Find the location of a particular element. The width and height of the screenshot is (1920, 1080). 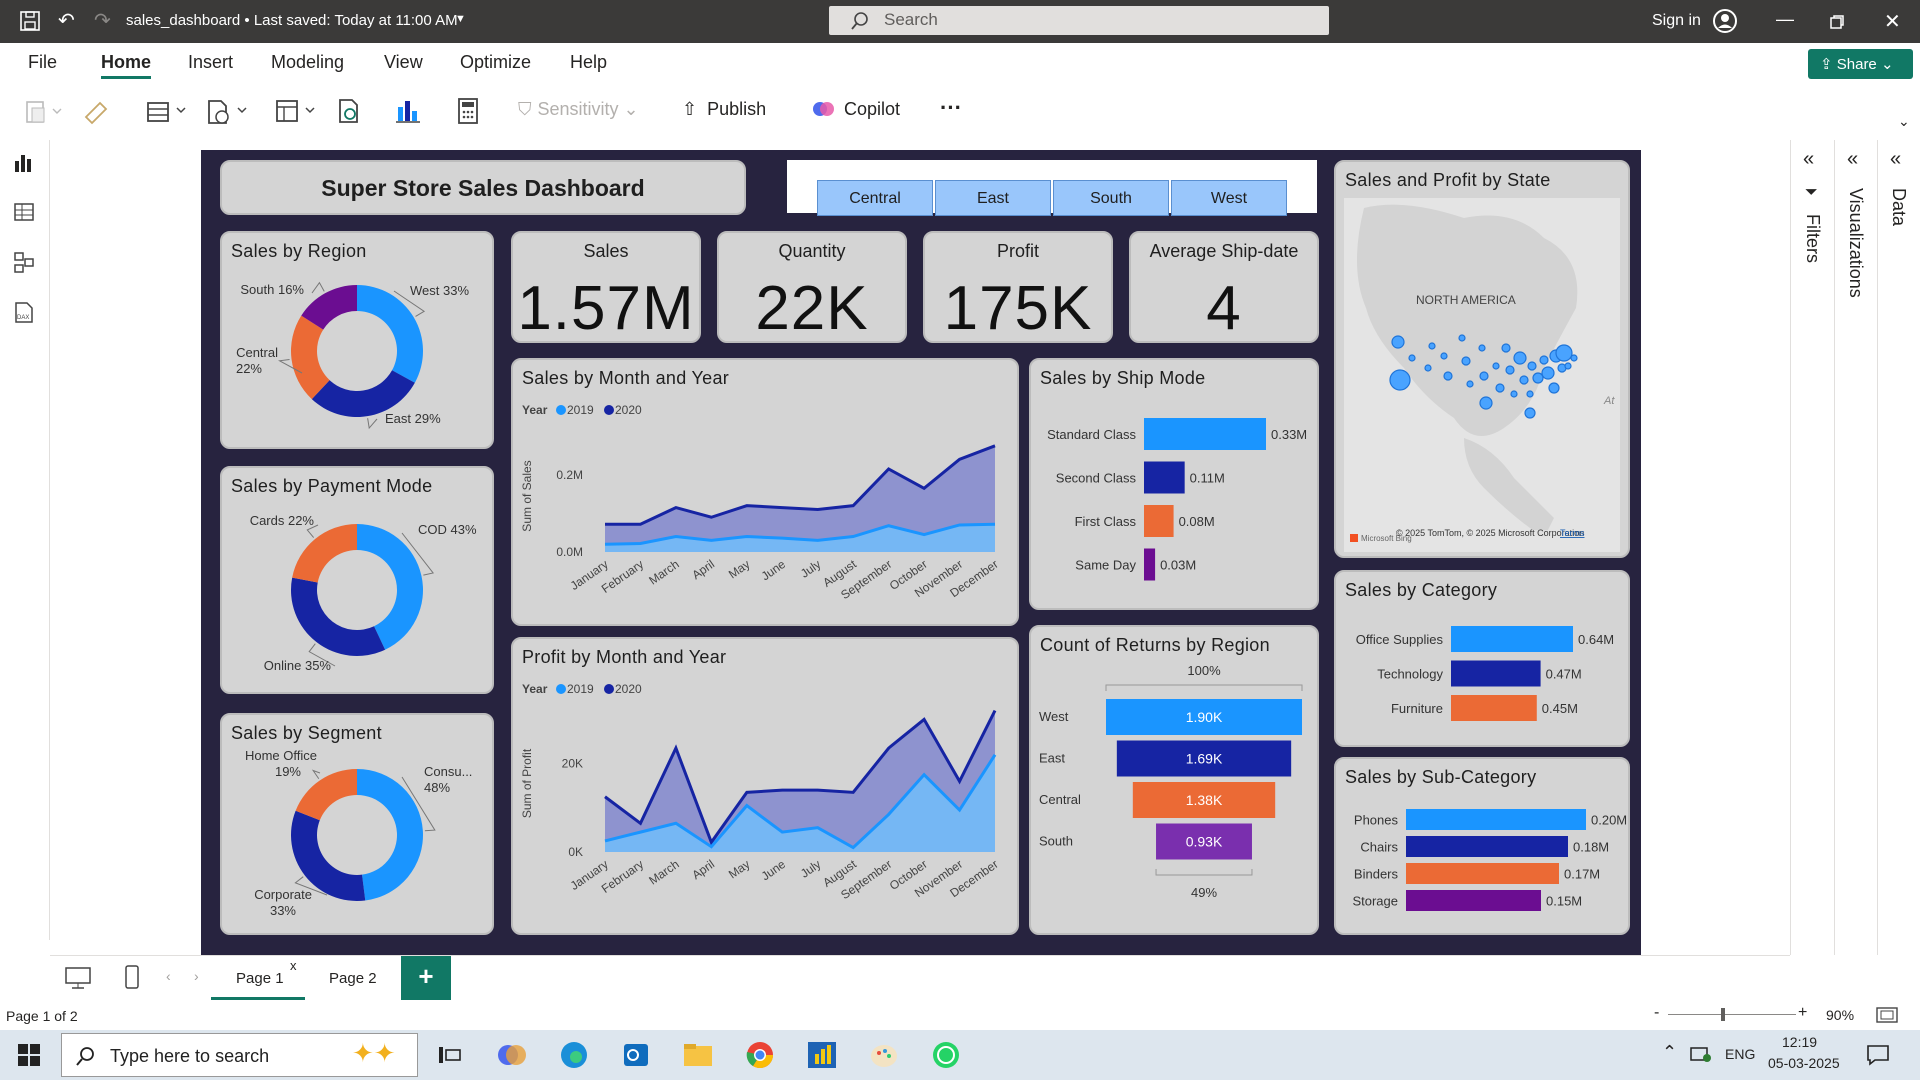

save-icon is located at coordinates (30, 21).